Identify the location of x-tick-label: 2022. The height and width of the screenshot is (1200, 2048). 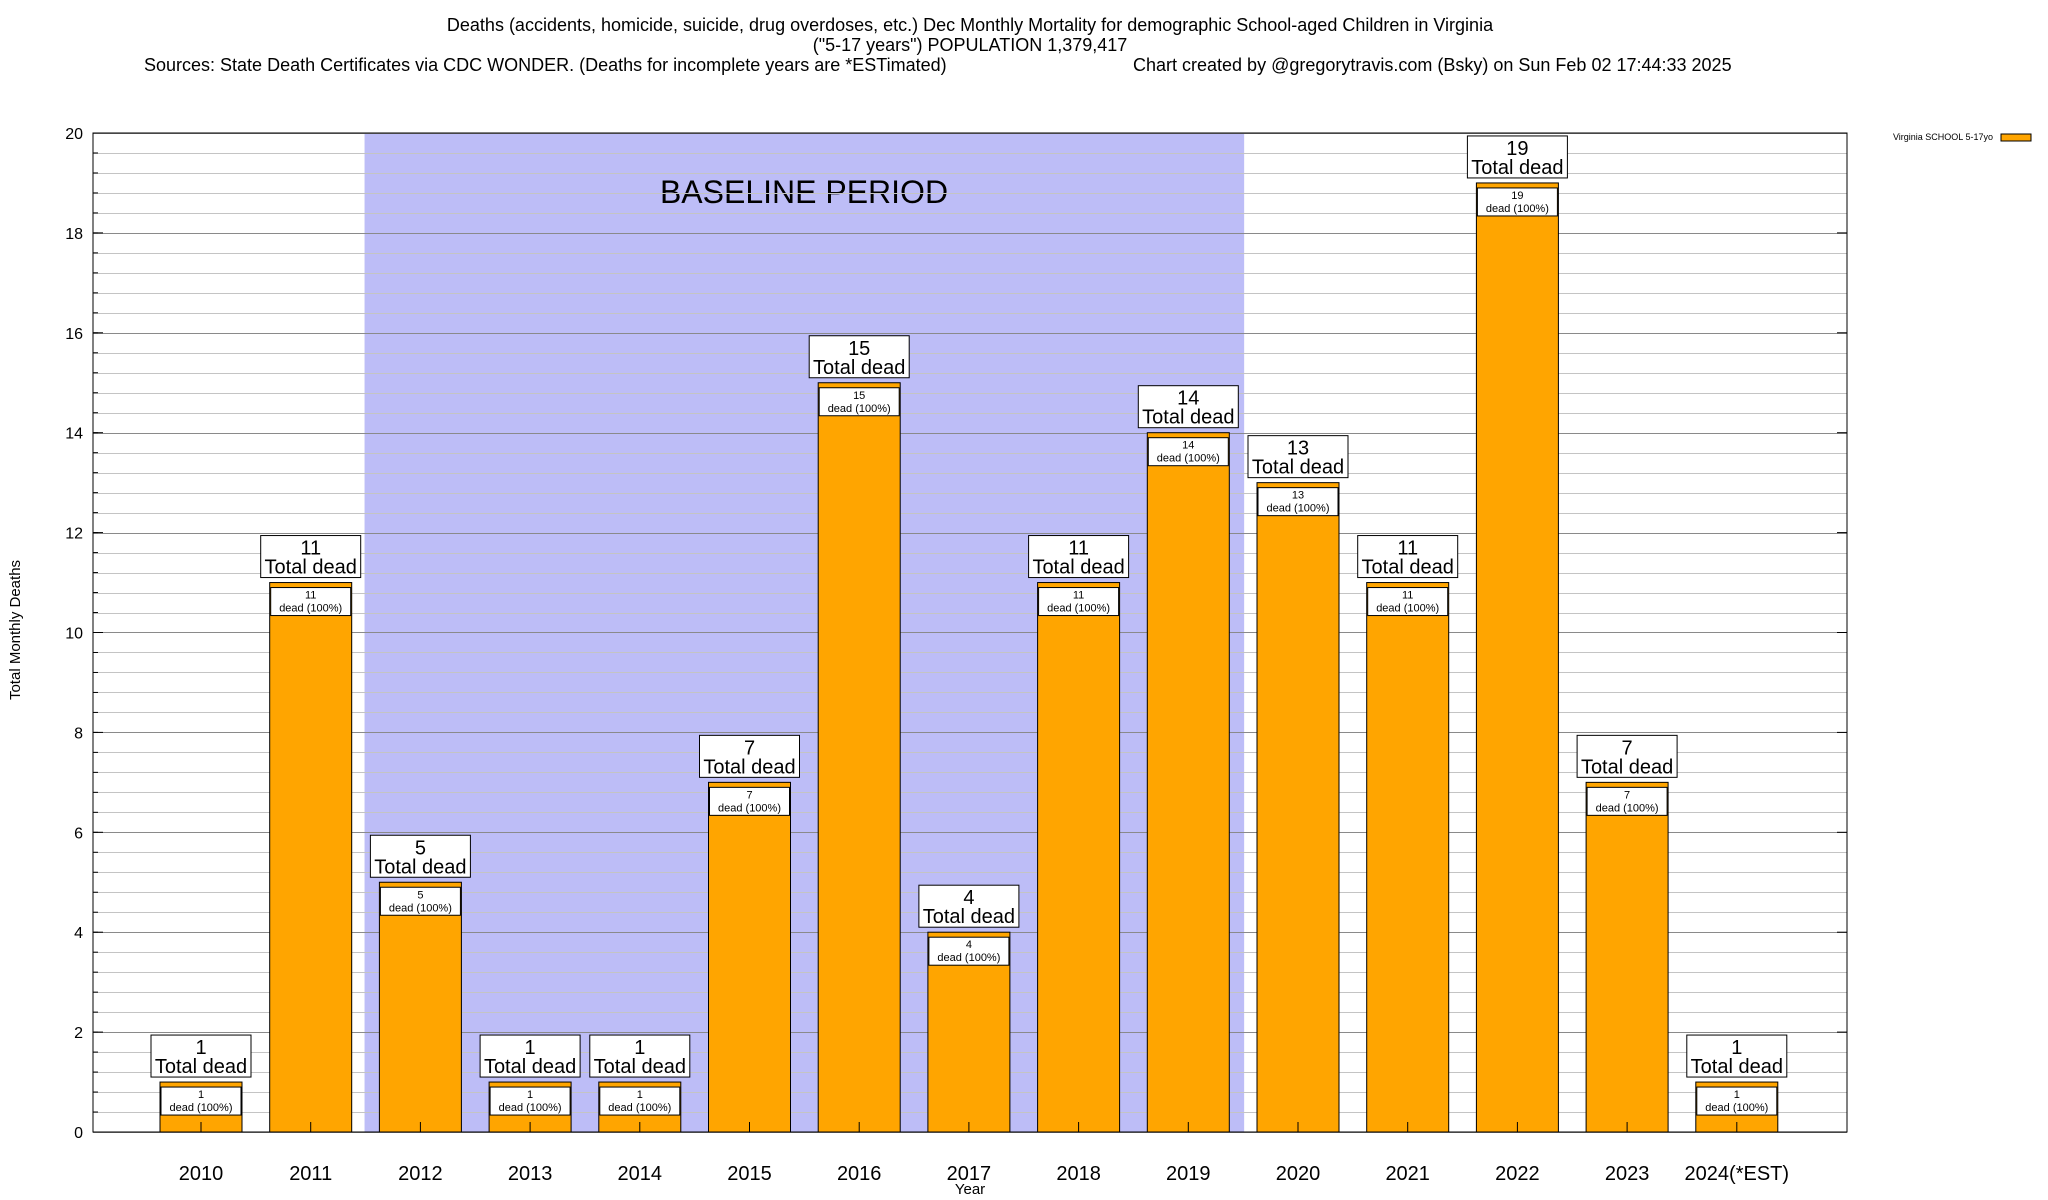
(1517, 1174).